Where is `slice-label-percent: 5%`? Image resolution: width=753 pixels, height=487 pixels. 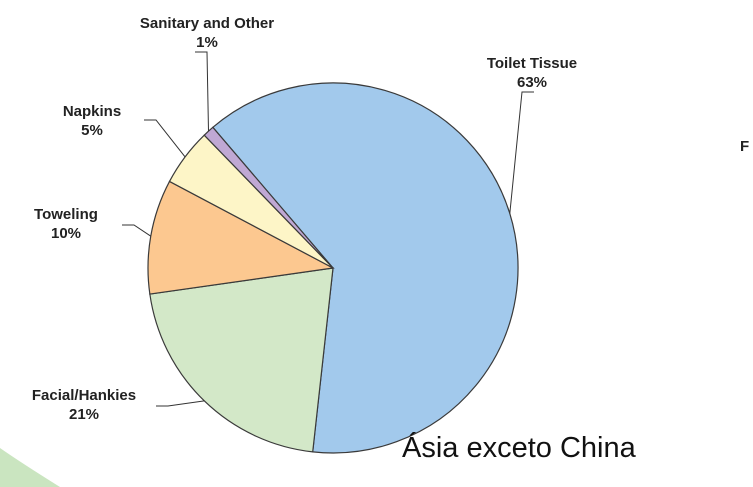
slice-label-percent: 5% is located at coordinates (92, 130).